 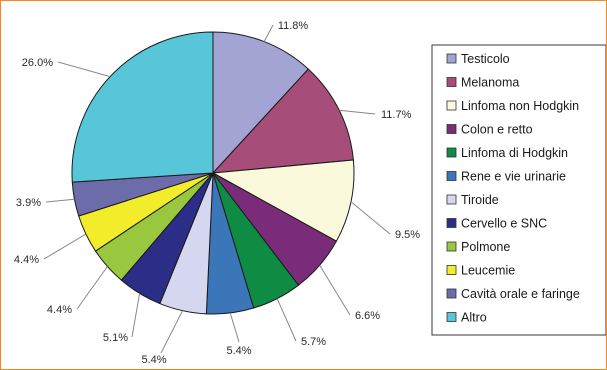 What do you see at coordinates (28, 203) in the screenshot?
I see `data-label-11: 3.9%` at bounding box center [28, 203].